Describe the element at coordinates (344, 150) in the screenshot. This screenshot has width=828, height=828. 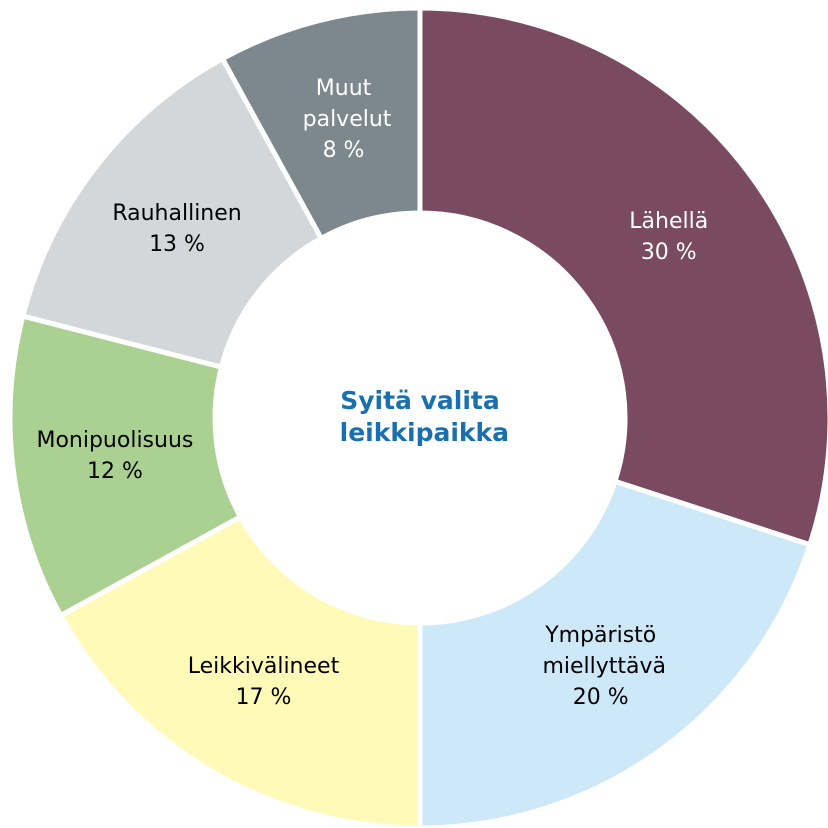
I see `value-label: 8 %` at that location.